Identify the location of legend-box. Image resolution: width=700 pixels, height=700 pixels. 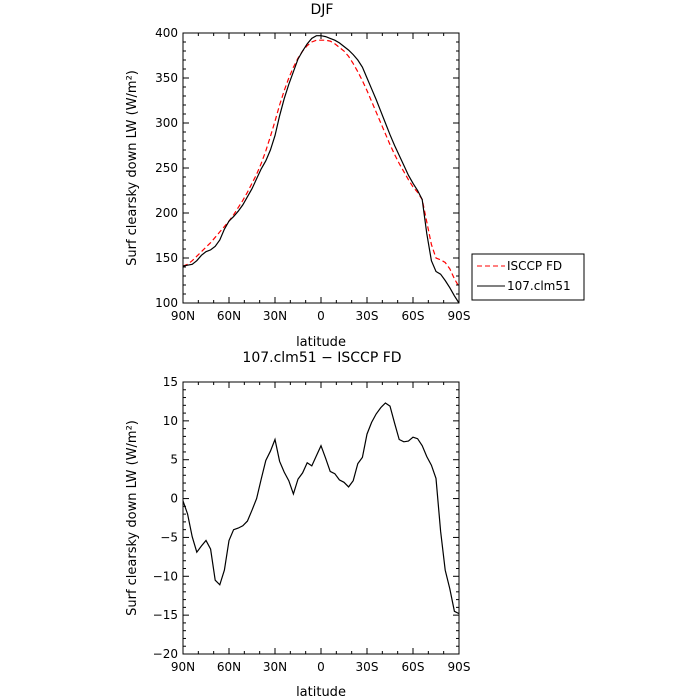
(528, 277).